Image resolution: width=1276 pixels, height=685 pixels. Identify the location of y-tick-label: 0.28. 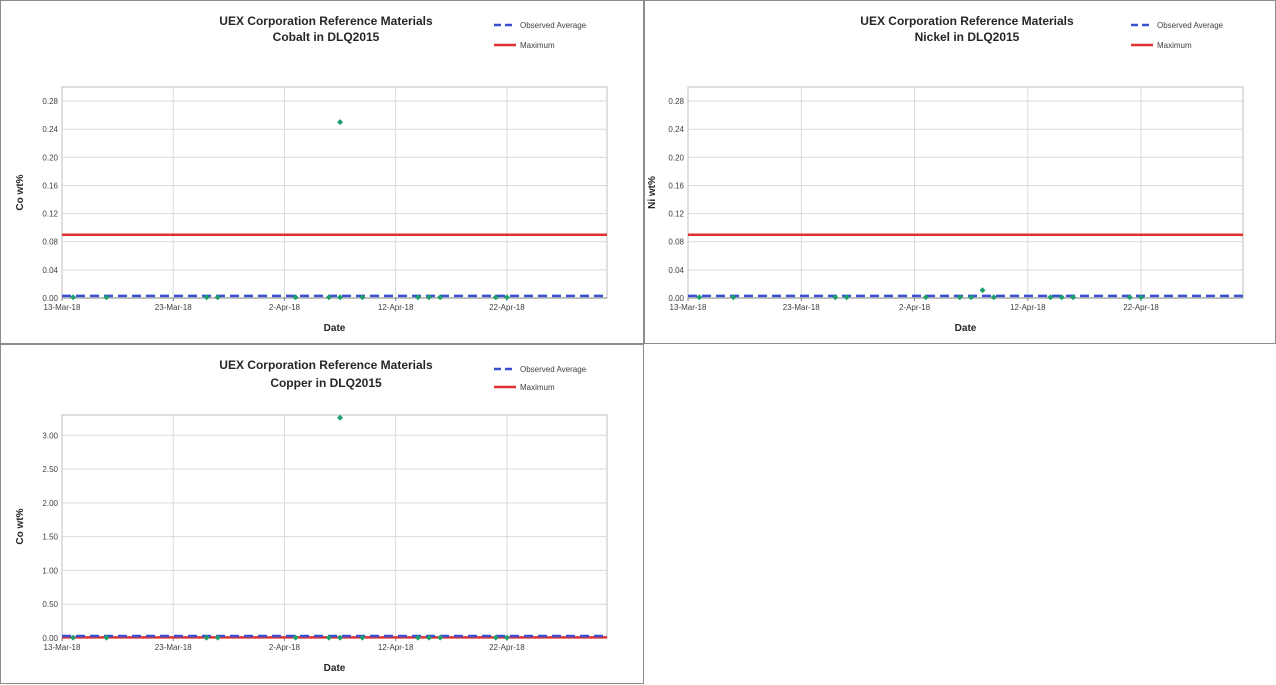
(676, 101).